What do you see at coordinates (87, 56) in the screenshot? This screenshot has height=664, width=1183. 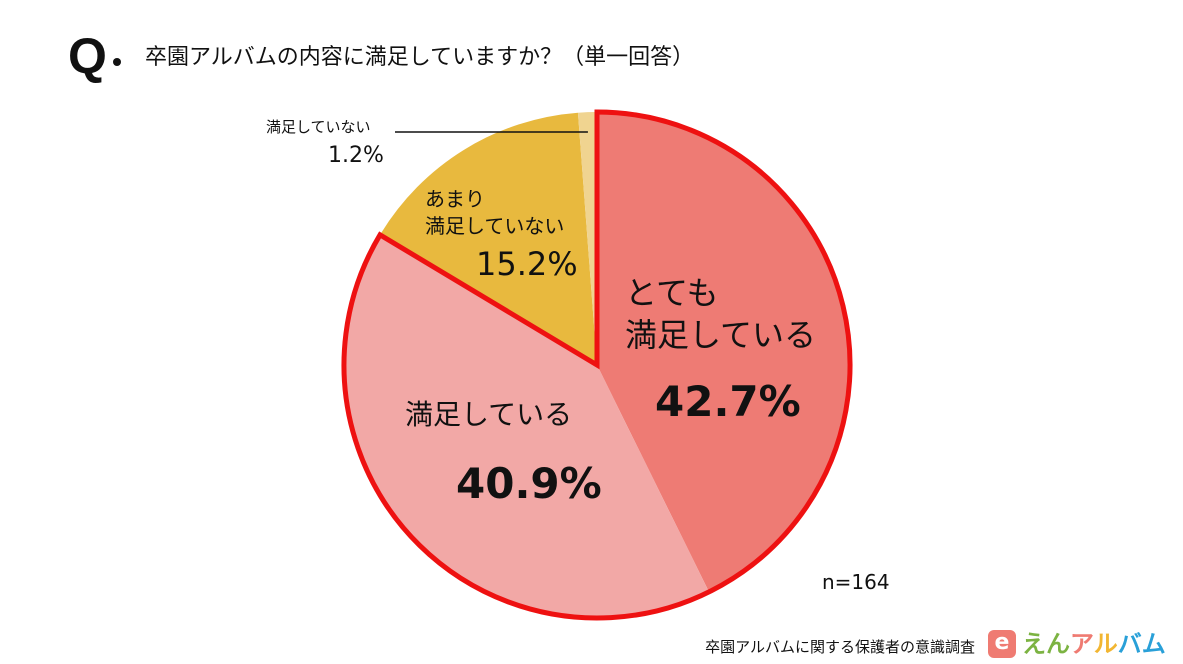 I see `question-mark: Q` at bounding box center [87, 56].